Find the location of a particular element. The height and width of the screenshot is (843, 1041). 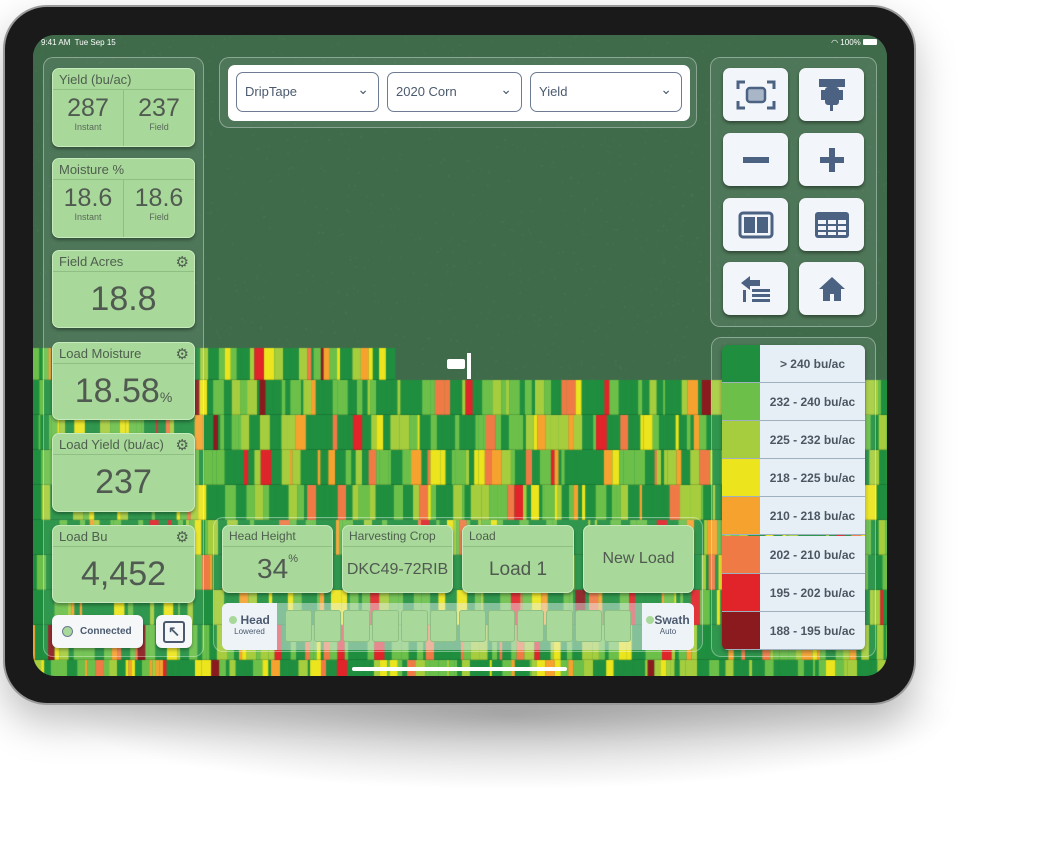

crop-value: DKC49-72RIB is located at coordinates (397, 563).